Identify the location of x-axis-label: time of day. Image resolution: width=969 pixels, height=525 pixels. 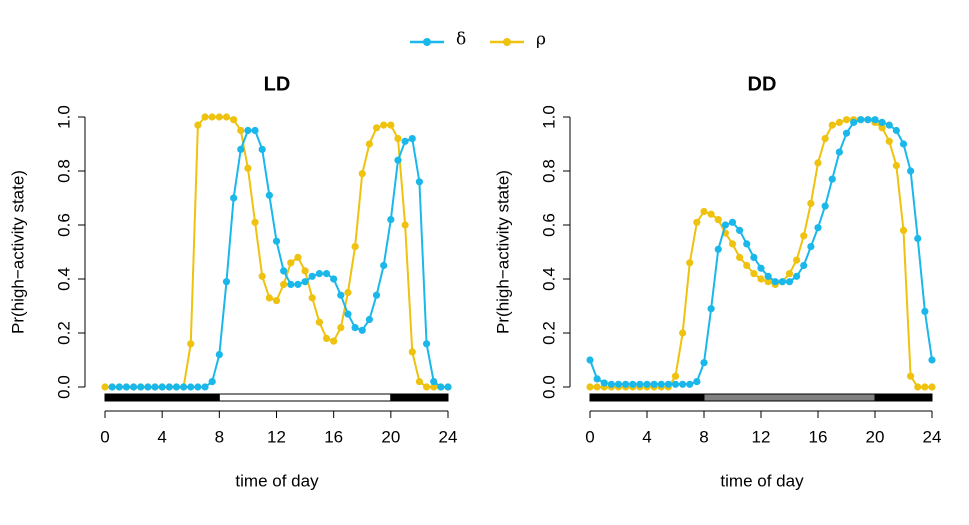
(762, 480).